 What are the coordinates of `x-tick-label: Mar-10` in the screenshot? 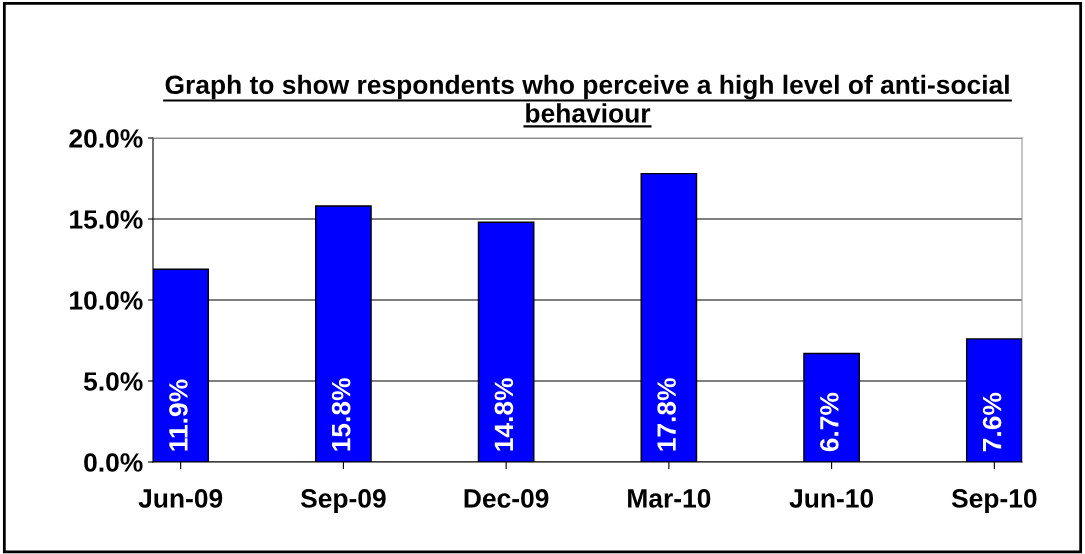 It's located at (669, 498).